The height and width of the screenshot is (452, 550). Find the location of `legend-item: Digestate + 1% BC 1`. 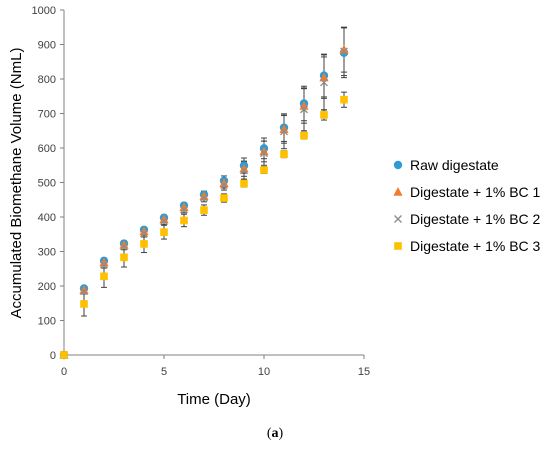

legend-item: Digestate + 1% BC 1 is located at coordinates (467, 192).